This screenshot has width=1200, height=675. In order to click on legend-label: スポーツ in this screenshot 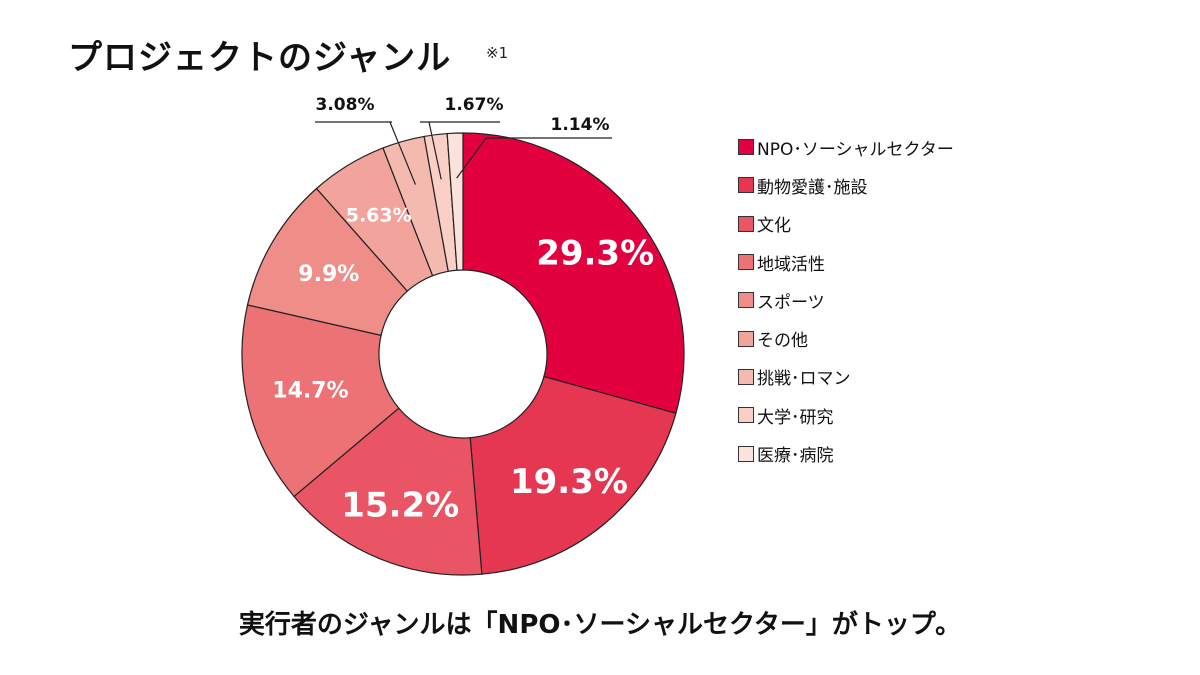, I will do `click(791, 302)`.